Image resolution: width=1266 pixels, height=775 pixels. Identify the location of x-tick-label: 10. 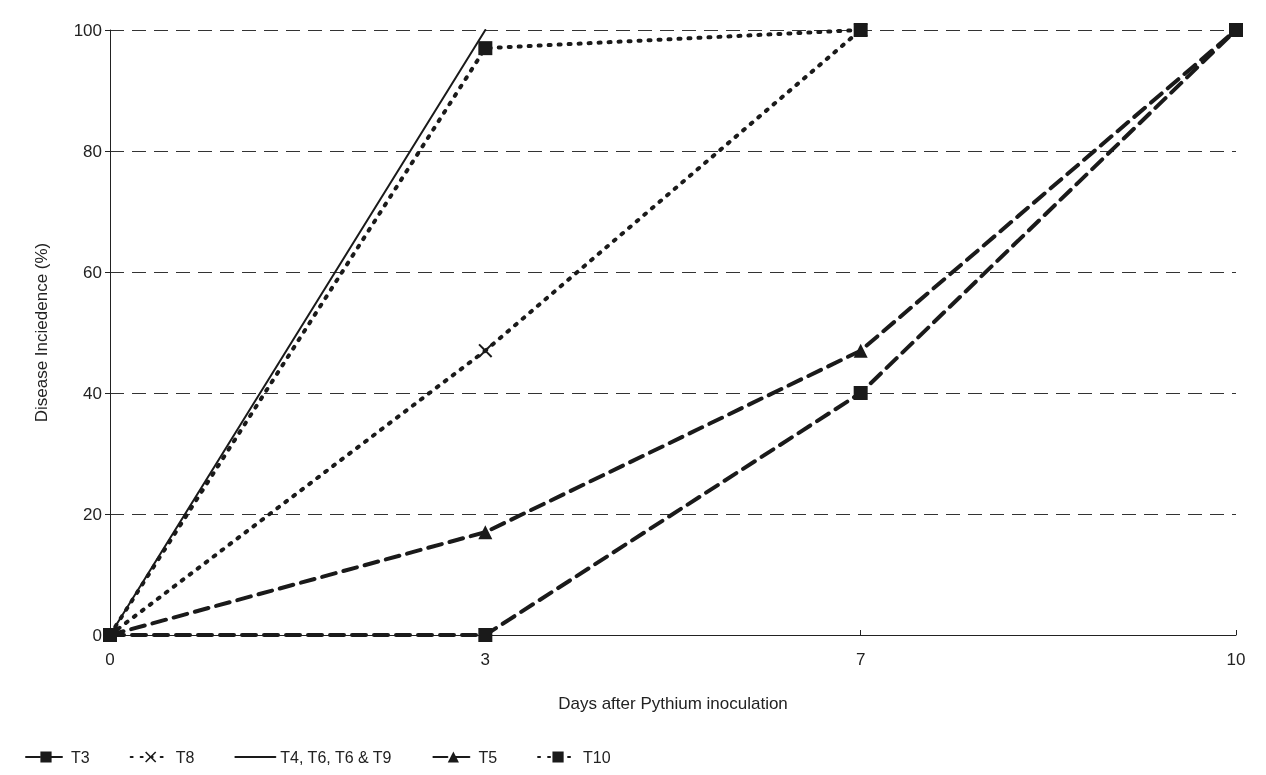
(1236, 659).